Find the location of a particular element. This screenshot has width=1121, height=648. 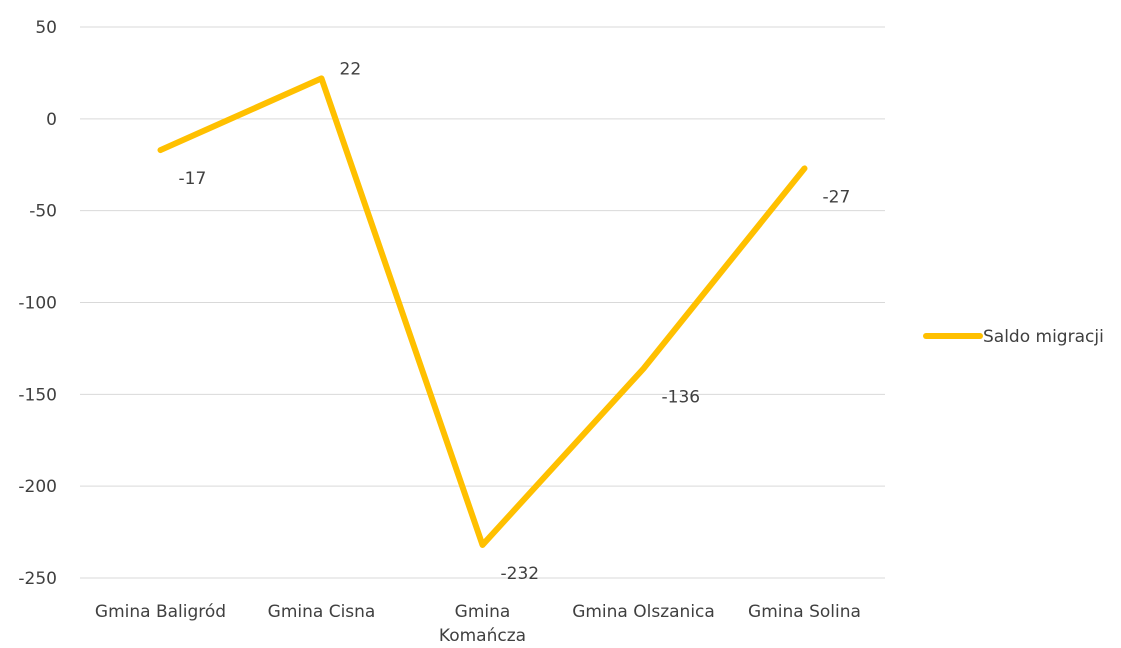

x-category-label: Gmina Olszanica is located at coordinates (643, 612).